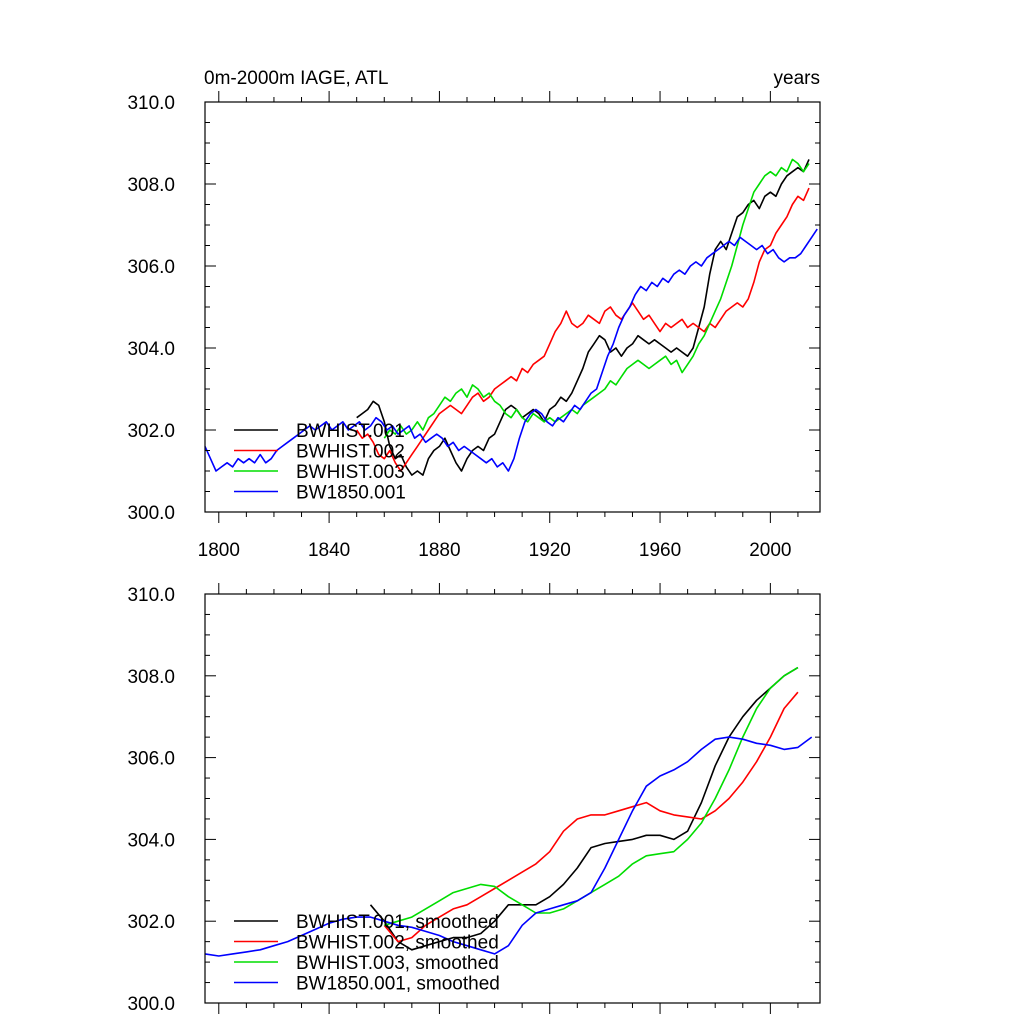 The image size is (1024, 1024). Describe the element at coordinates (770, 550) in the screenshot. I see `x-tick-label: 2000` at that location.